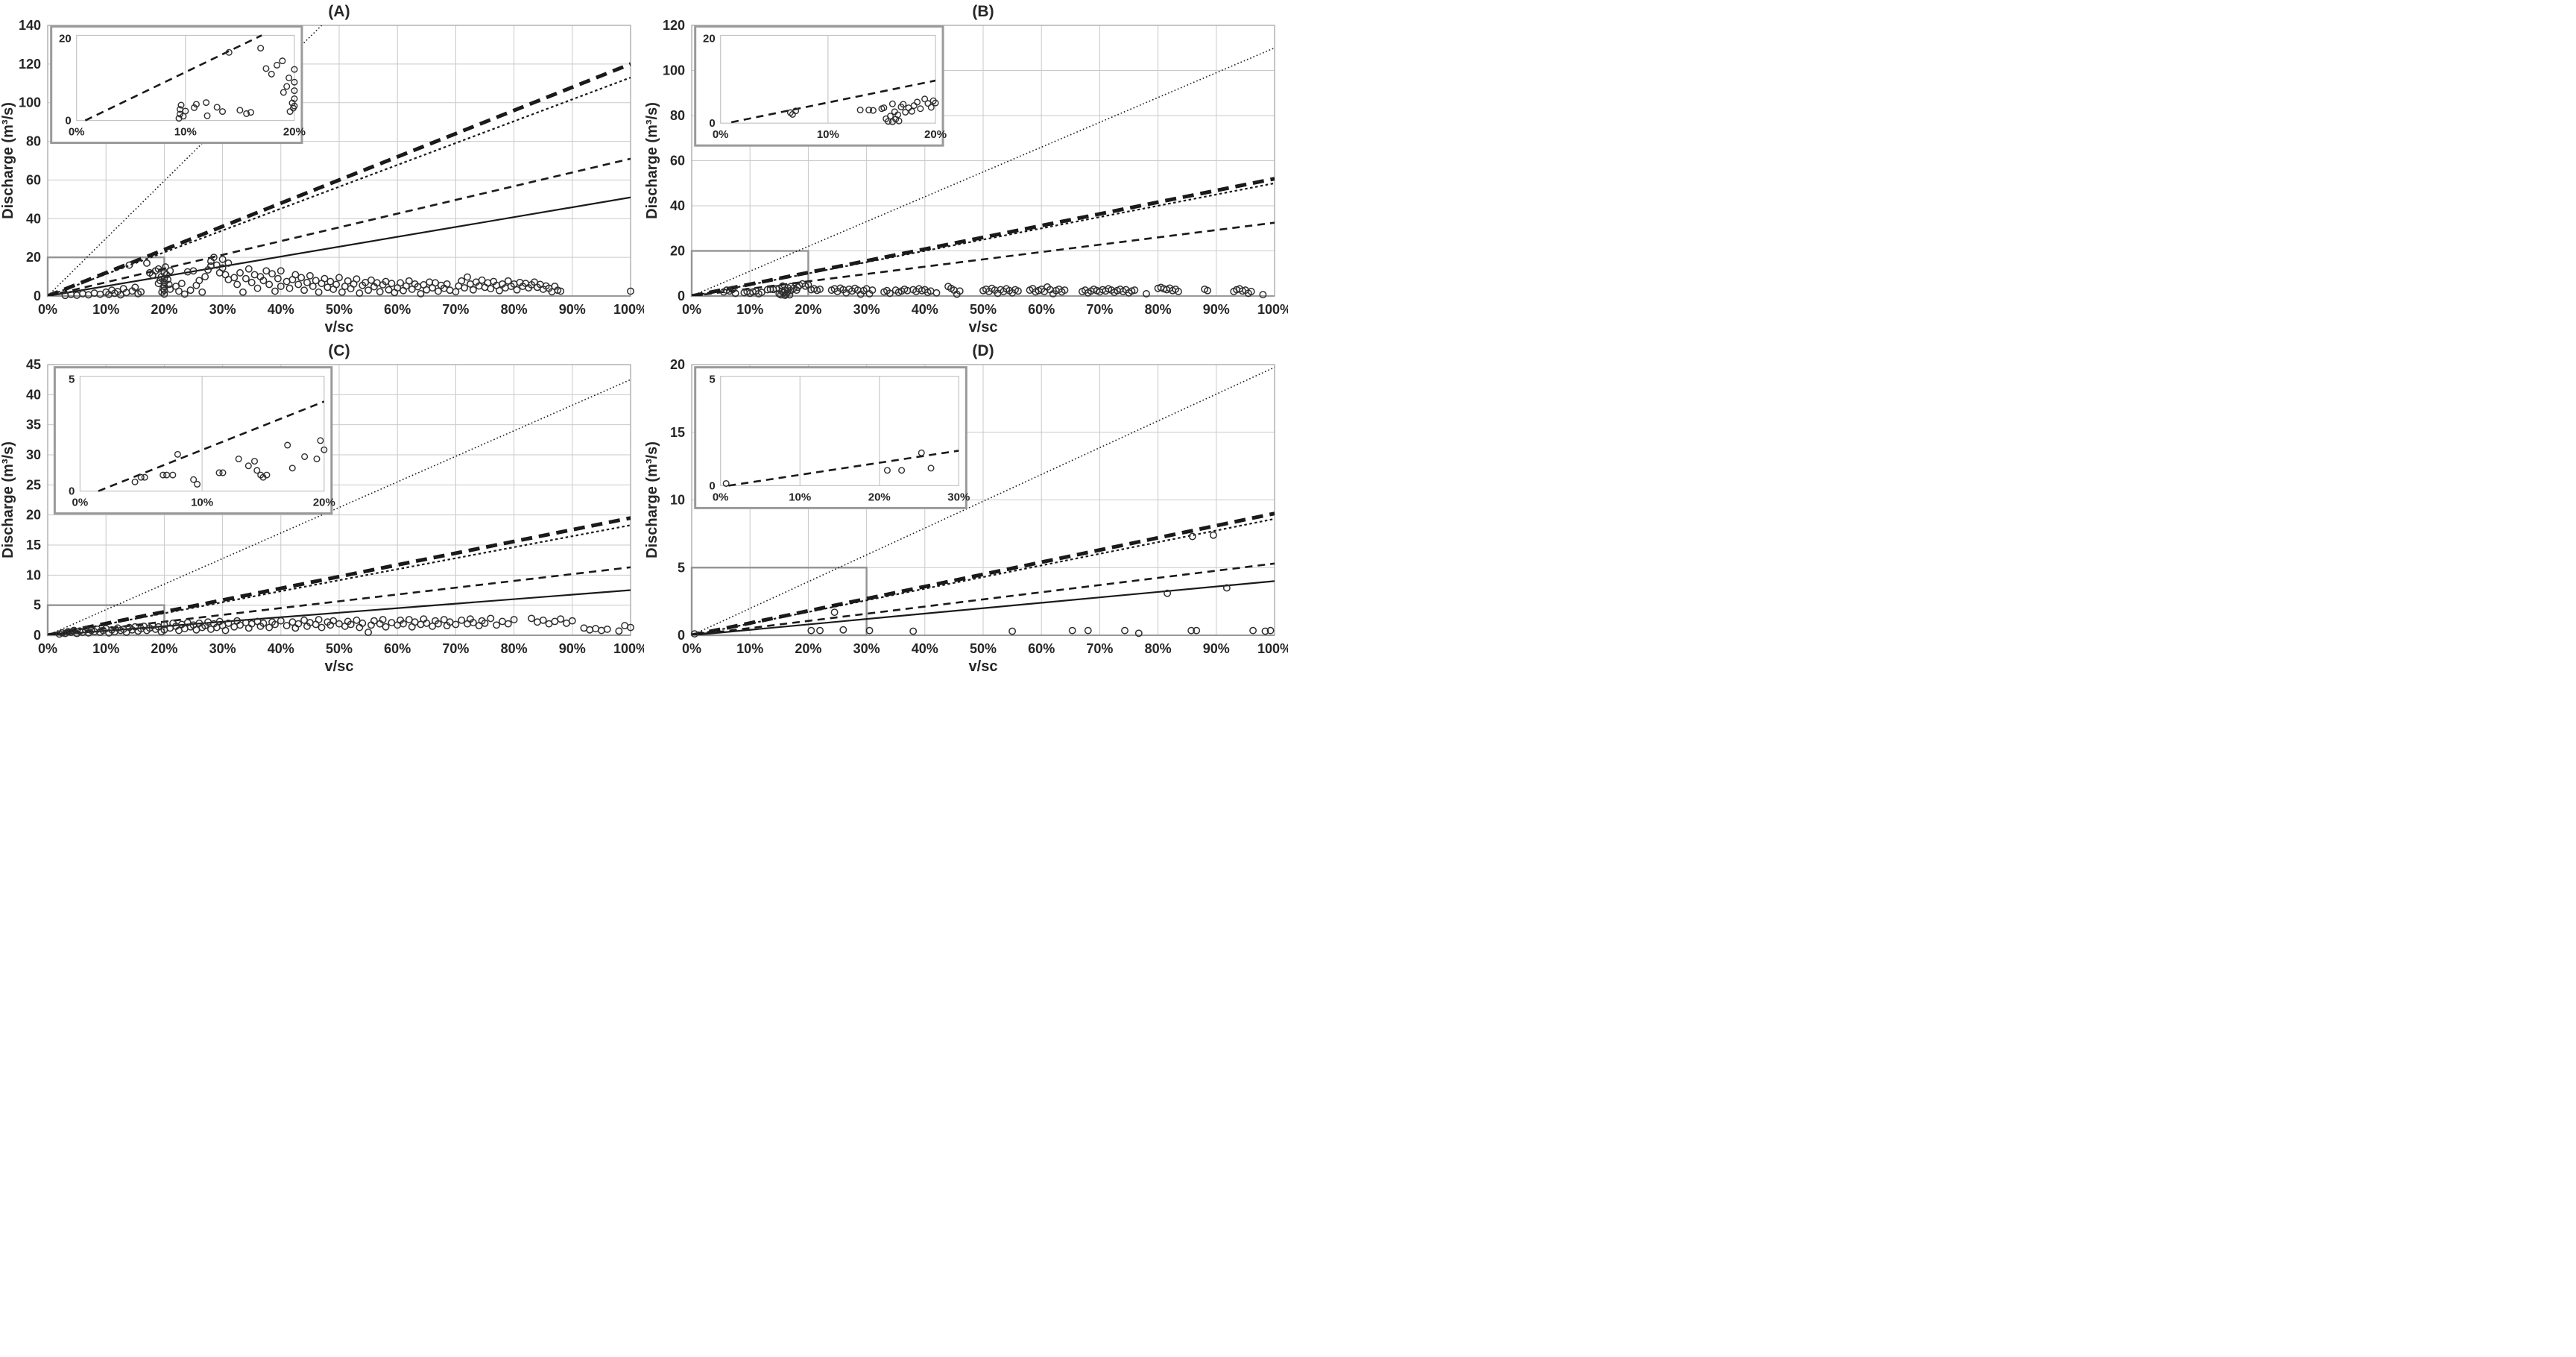 The image size is (2576, 1357). Describe the element at coordinates (652, 160) in the screenshot. I see `y-axis-label: Discharge (m³/s)` at that location.